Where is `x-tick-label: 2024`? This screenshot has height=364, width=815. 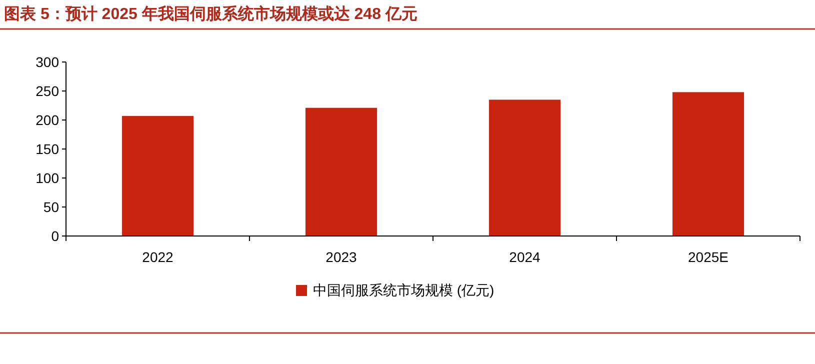 x-tick-label: 2024 is located at coordinates (525, 257).